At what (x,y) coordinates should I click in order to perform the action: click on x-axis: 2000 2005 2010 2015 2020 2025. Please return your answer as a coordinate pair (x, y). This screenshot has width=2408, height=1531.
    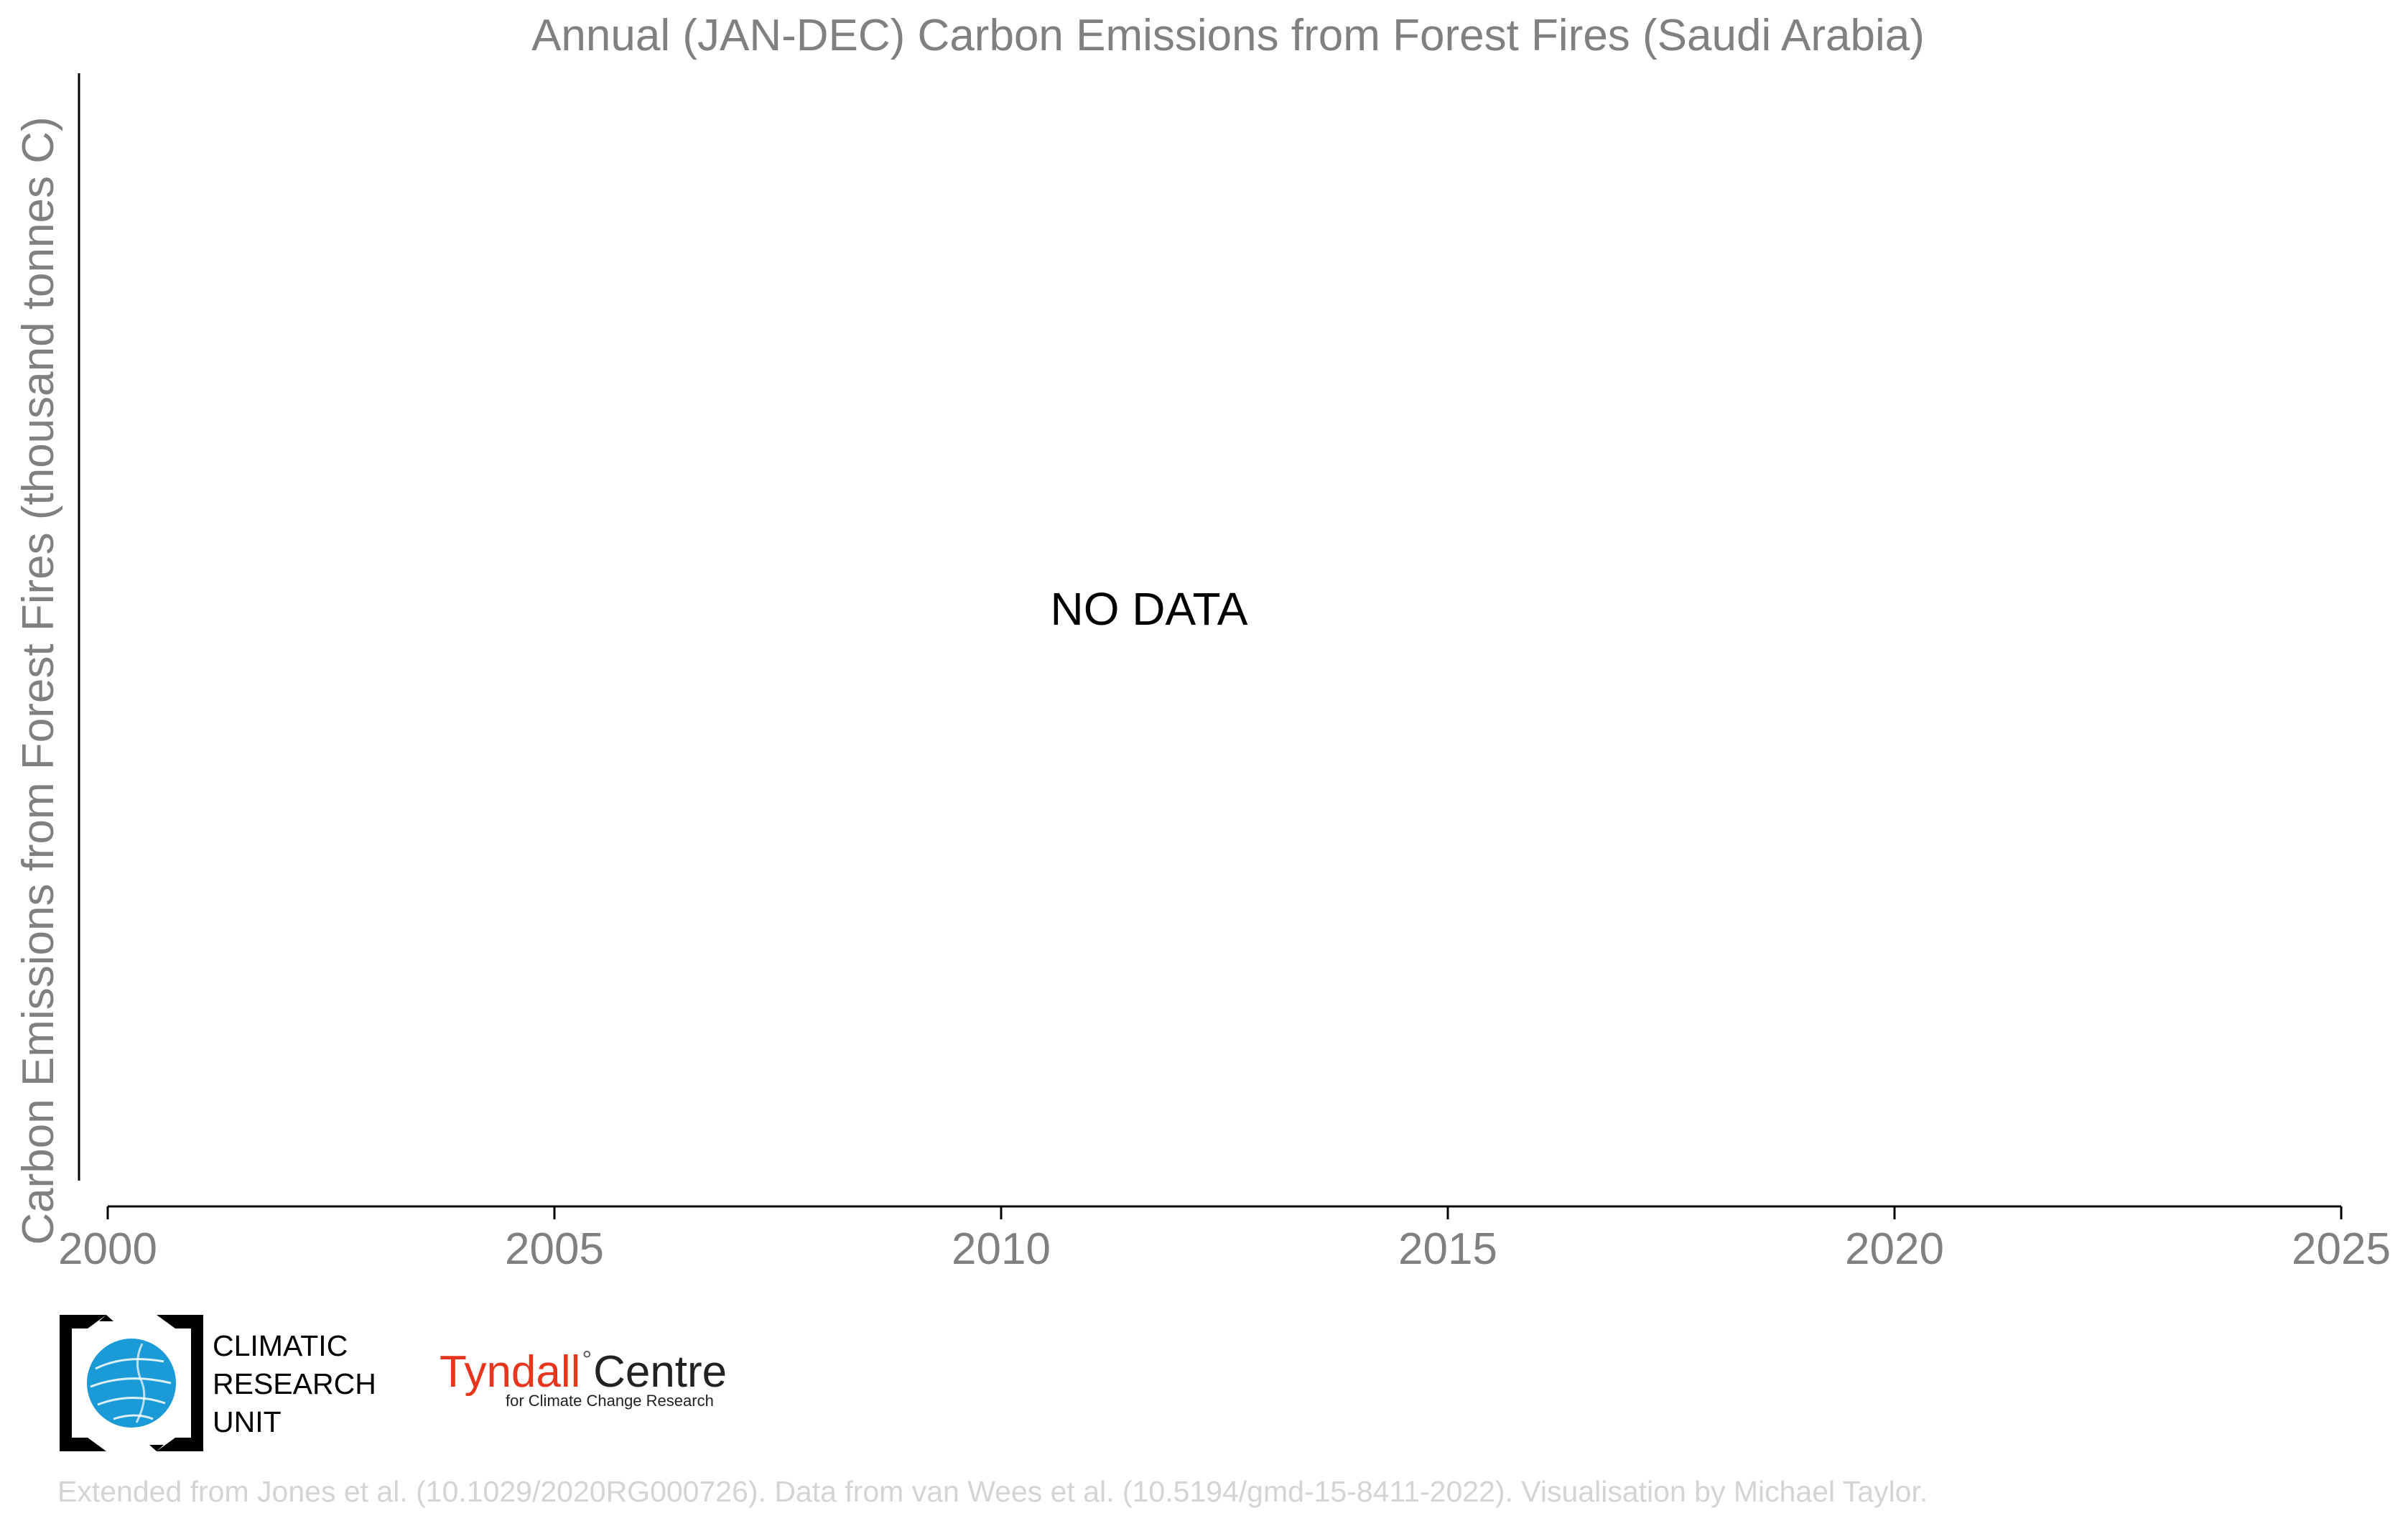
    Looking at the image, I should click on (1224, 1239).